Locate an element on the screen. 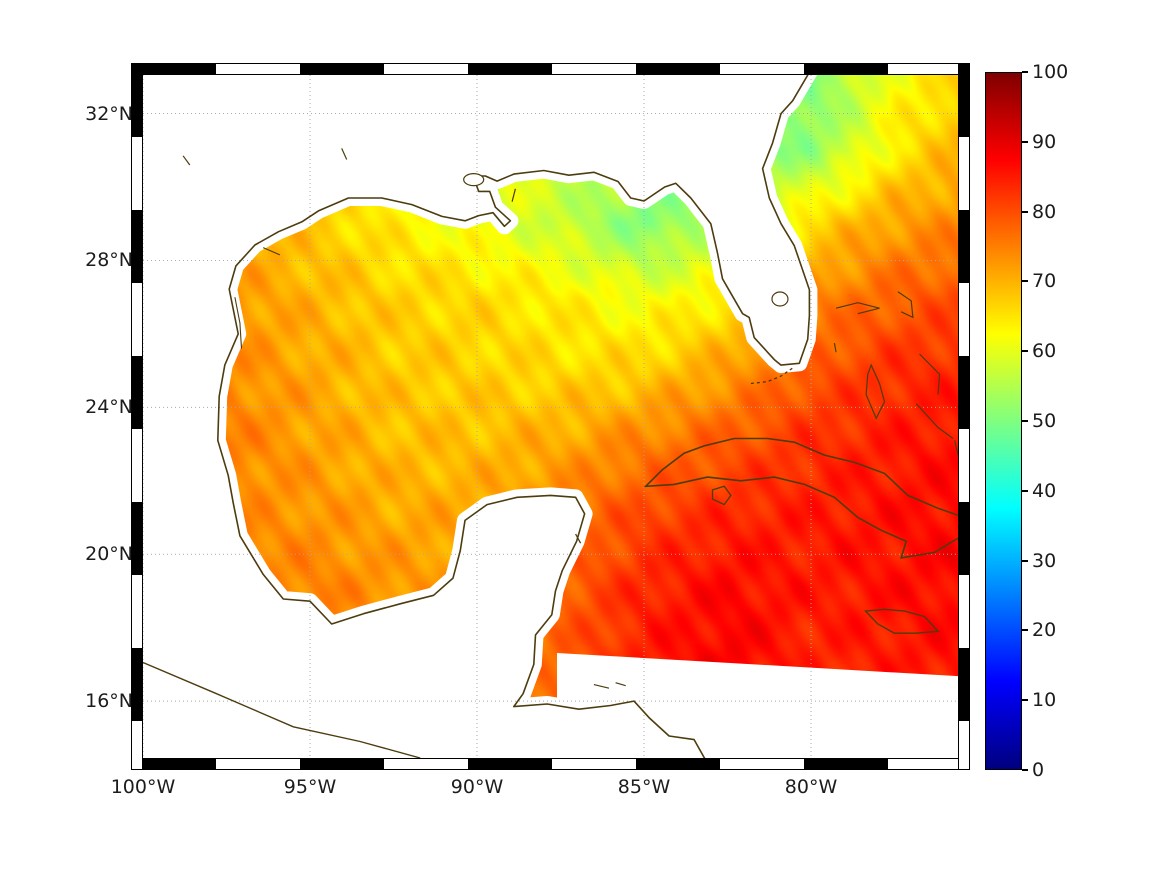 The width and height of the screenshot is (1167, 875). jamaica-outline is located at coordinates (901, 621).